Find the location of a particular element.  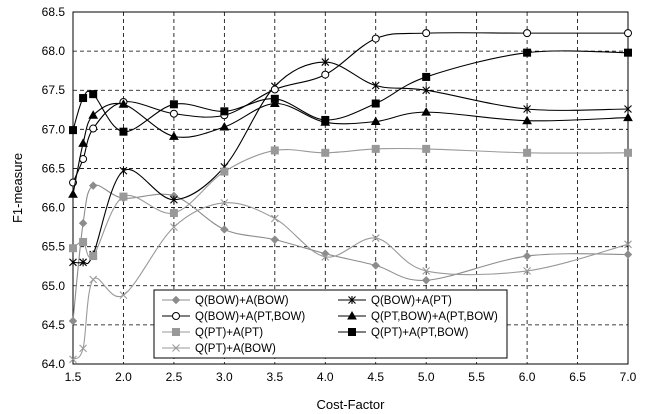

x-tick-label: 6.0 is located at coordinates (527, 377).